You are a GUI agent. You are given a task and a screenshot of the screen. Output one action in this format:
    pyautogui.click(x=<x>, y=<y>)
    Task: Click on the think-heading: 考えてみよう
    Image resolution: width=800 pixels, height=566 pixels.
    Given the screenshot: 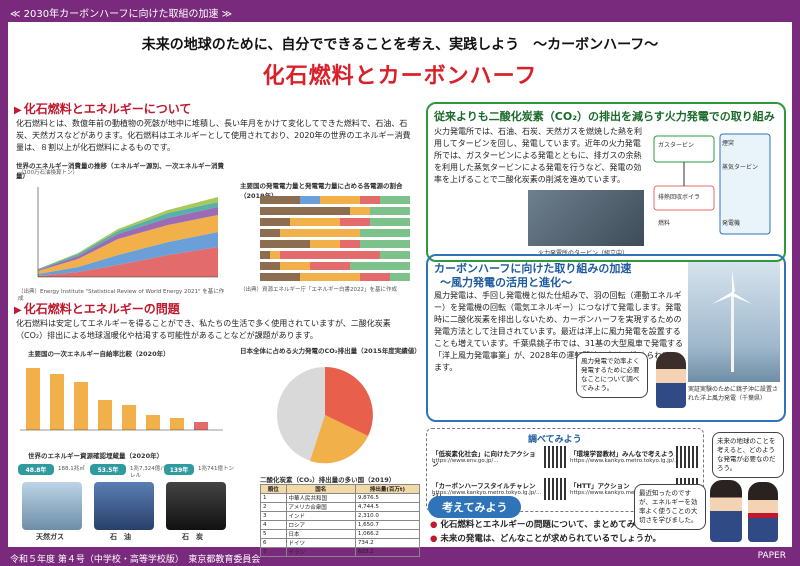 What is the action you would take?
    pyautogui.click(x=475, y=507)
    